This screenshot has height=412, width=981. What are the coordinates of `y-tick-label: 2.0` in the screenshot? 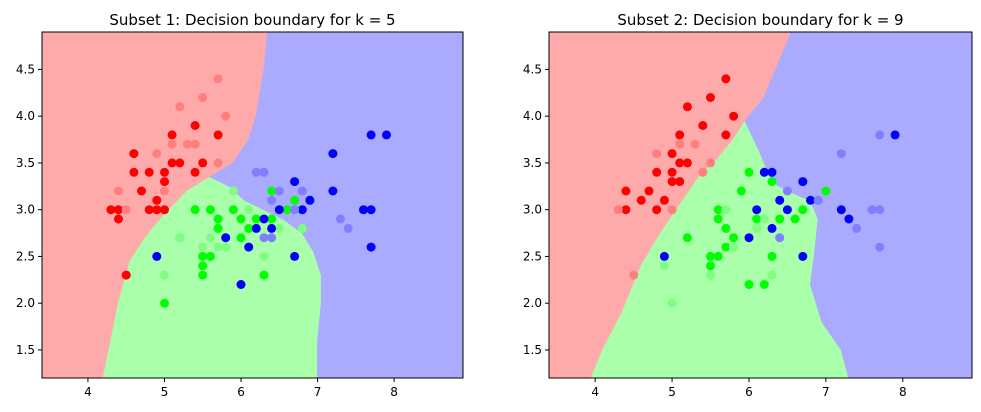 It's located at (532, 303).